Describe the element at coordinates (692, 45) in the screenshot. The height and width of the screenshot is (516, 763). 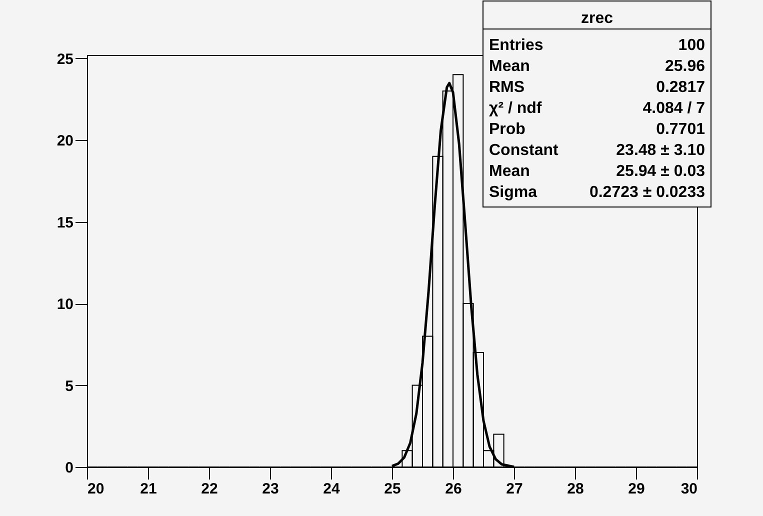
I see `text: 100` at that location.